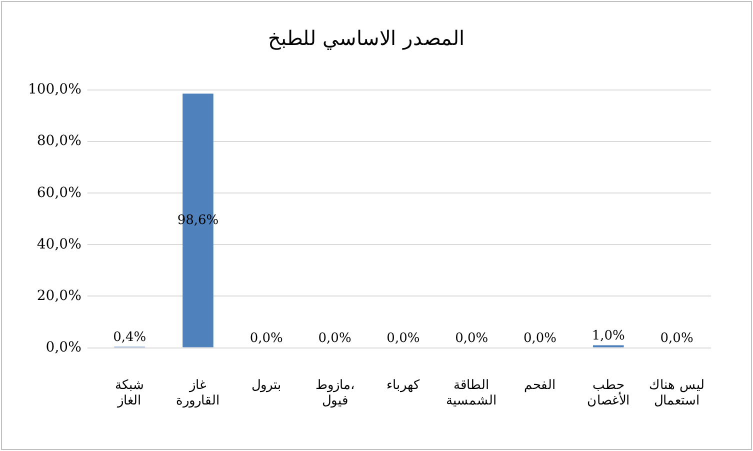 The image size is (753, 451). I want to click on x-tick-label: حطب الأغصان, so click(608, 393).